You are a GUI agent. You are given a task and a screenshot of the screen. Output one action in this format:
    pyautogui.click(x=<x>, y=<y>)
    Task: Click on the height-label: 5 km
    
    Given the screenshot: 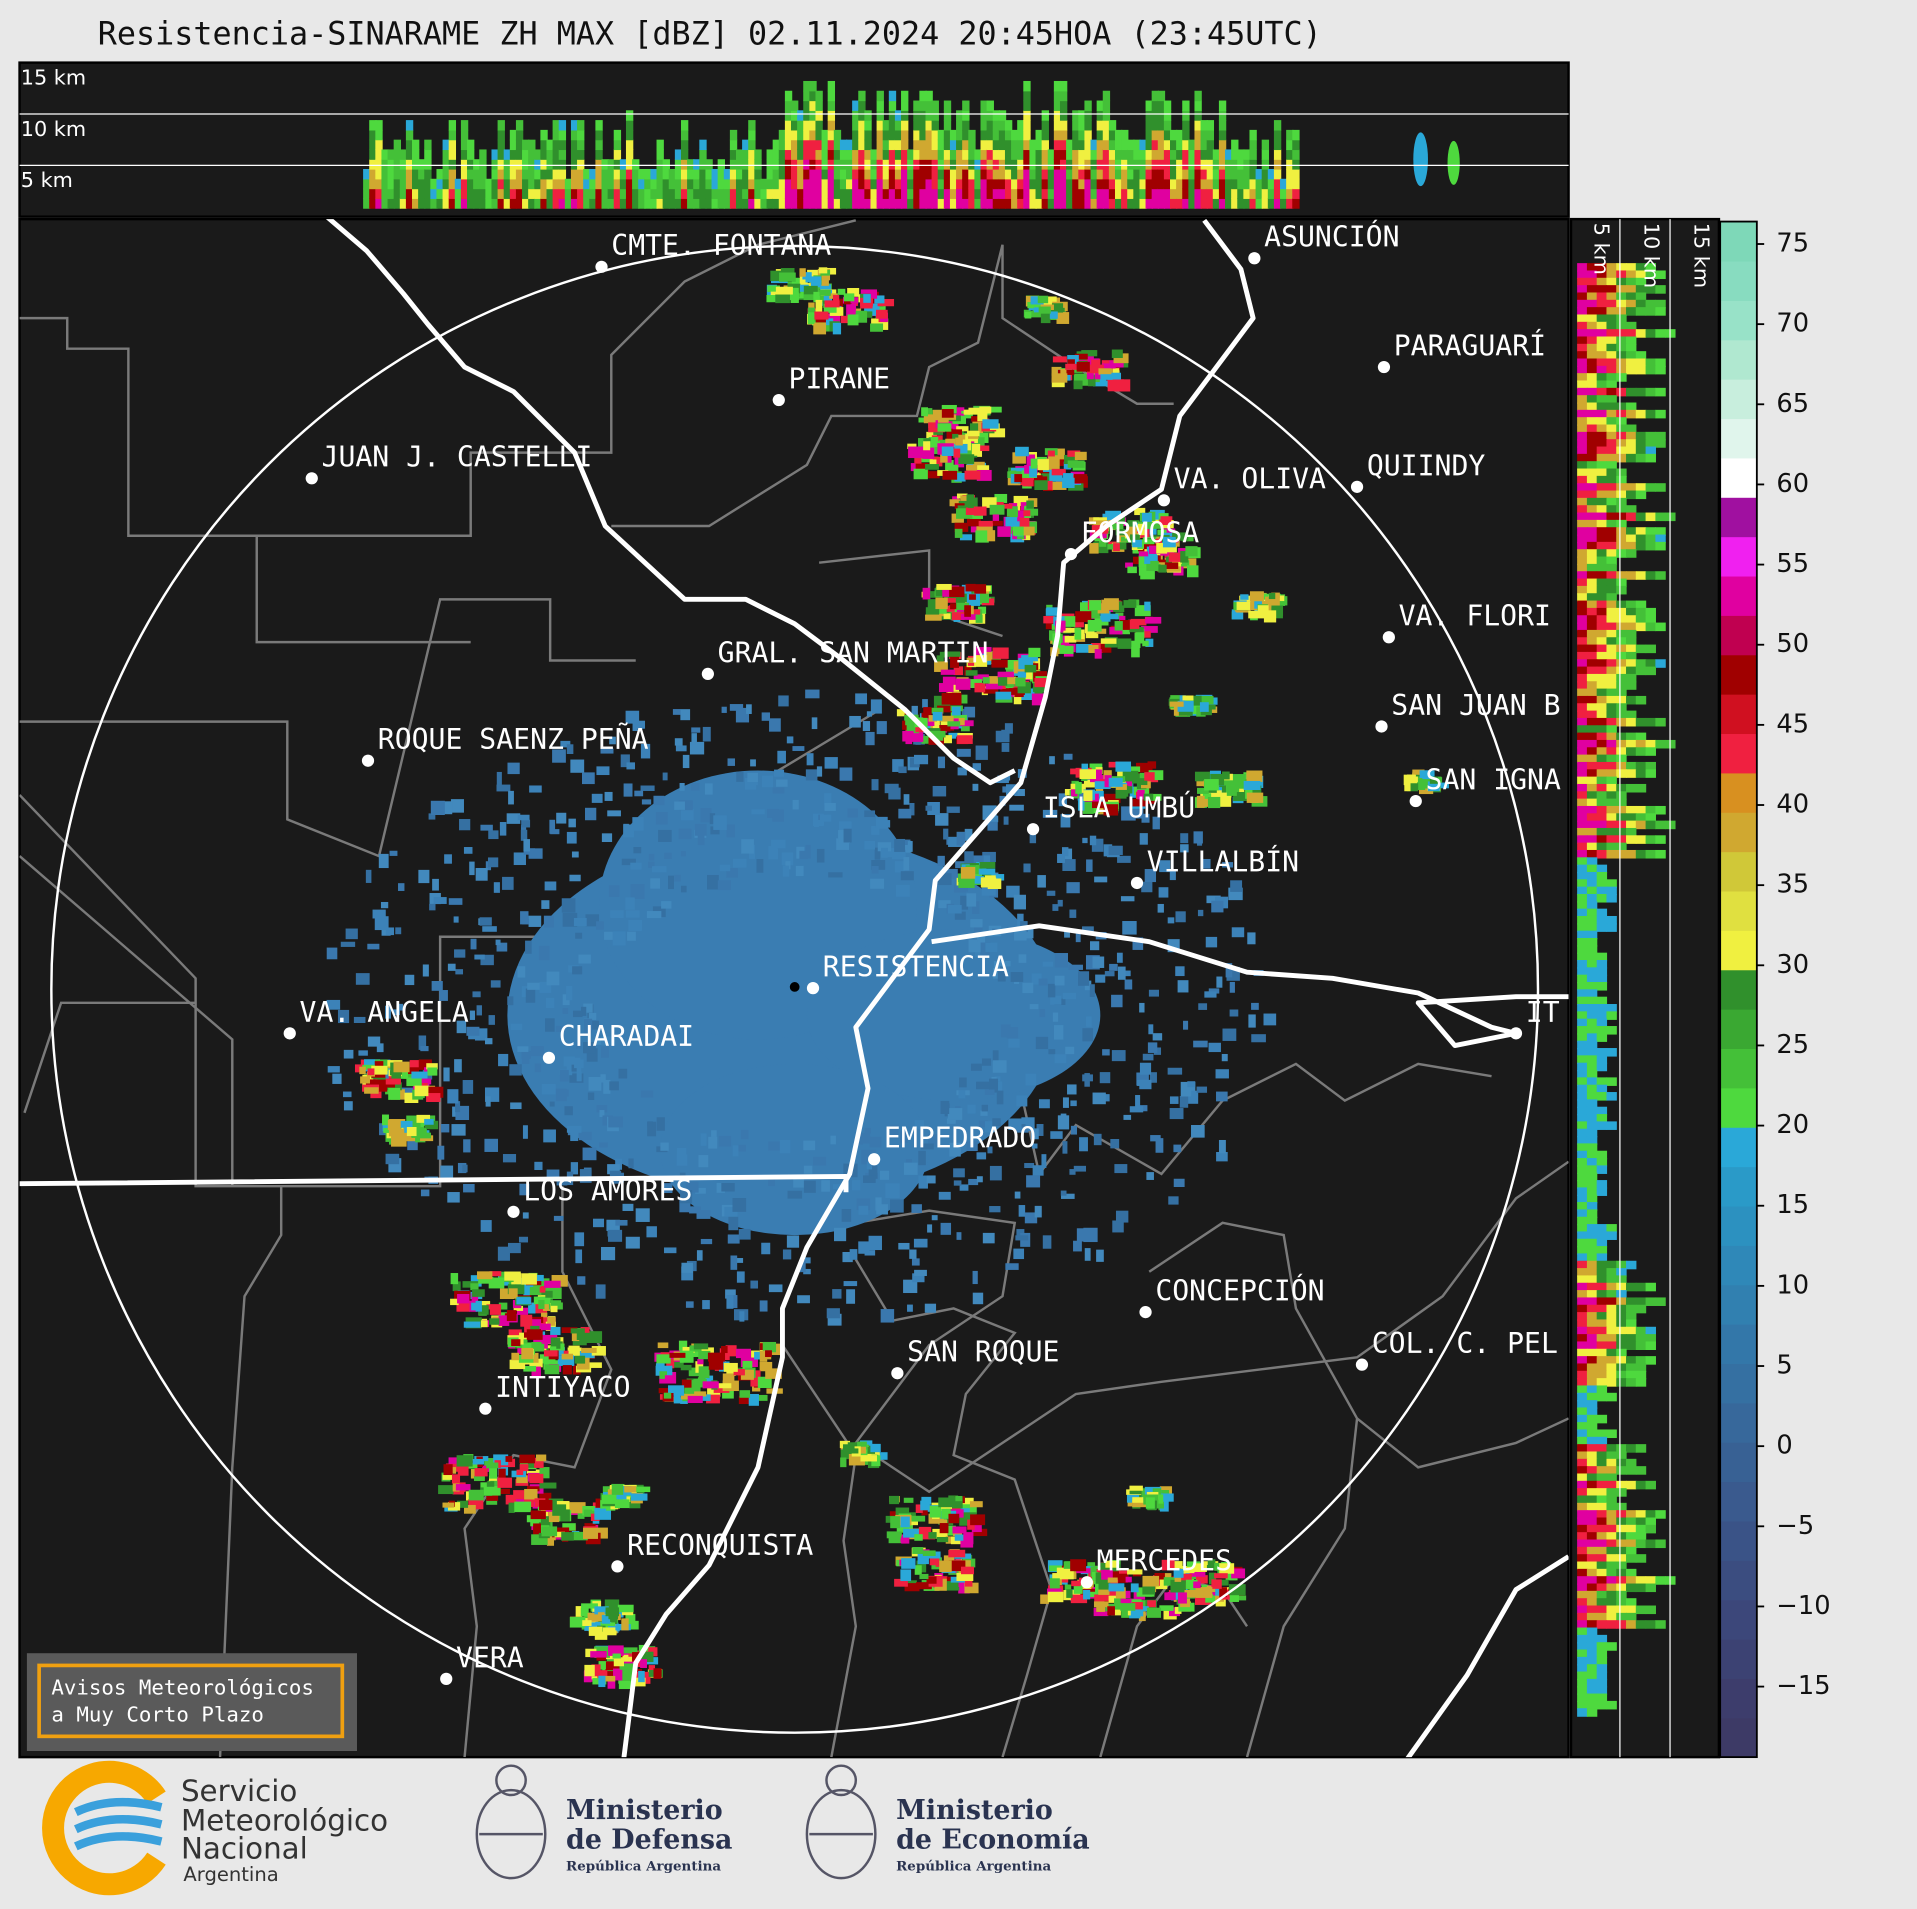 What is the action you would take?
    pyautogui.click(x=47, y=180)
    